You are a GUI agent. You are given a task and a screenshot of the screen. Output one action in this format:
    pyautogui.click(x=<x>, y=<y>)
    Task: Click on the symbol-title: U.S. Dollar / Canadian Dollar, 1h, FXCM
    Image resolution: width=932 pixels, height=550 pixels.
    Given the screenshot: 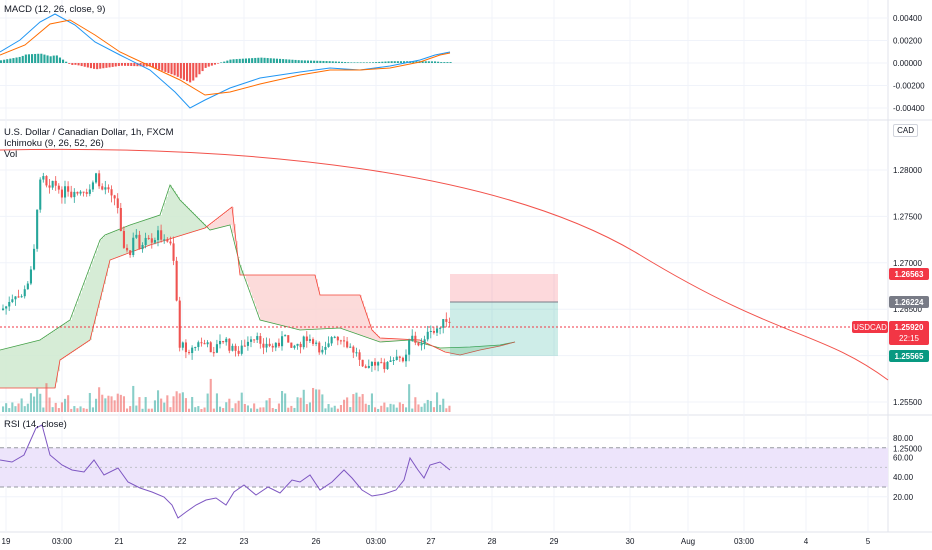 What is the action you would take?
    pyautogui.click(x=89, y=132)
    